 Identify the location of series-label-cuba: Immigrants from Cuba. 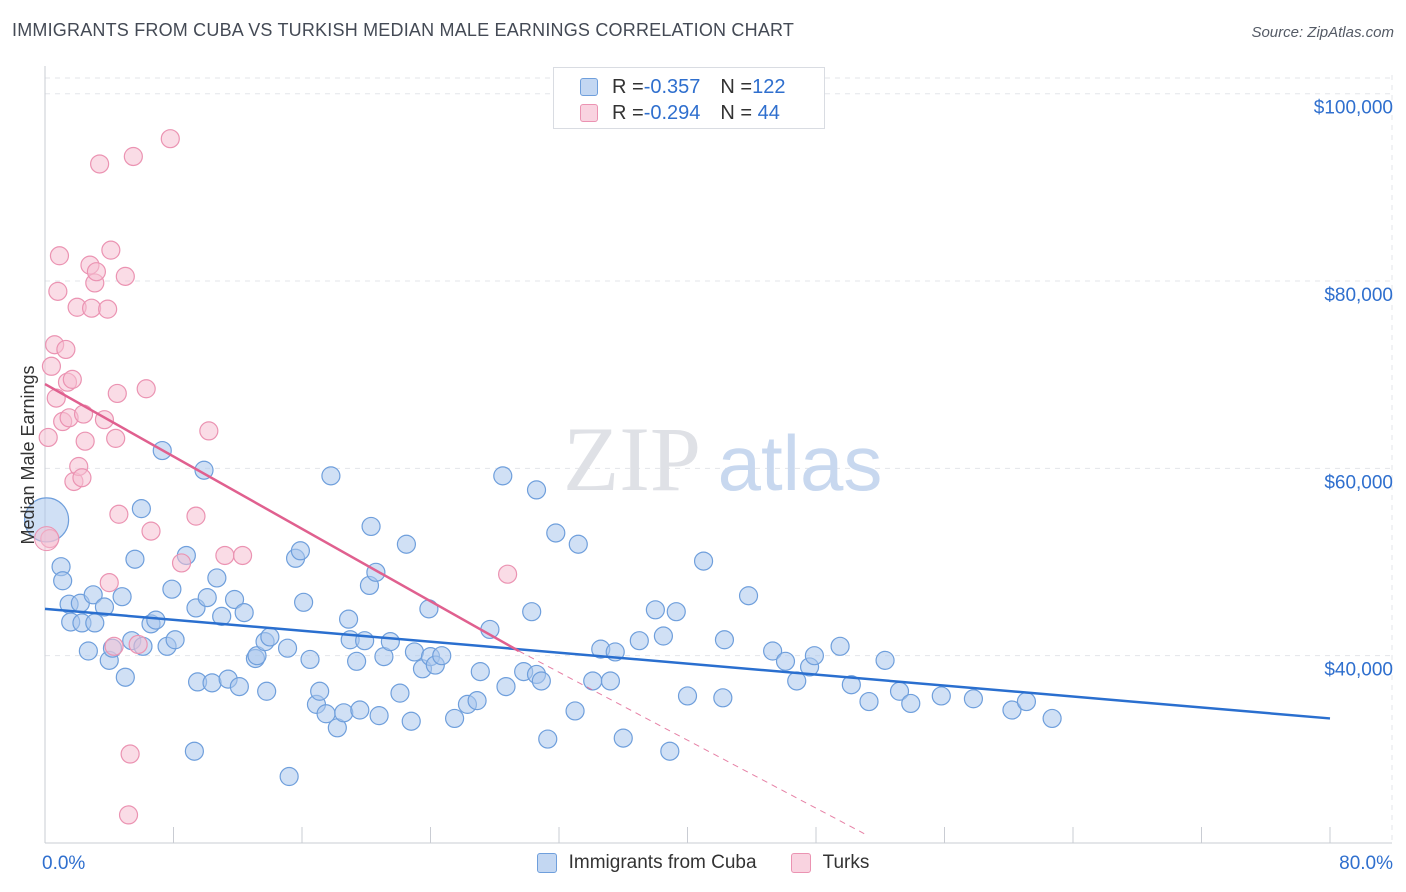
(662, 862).